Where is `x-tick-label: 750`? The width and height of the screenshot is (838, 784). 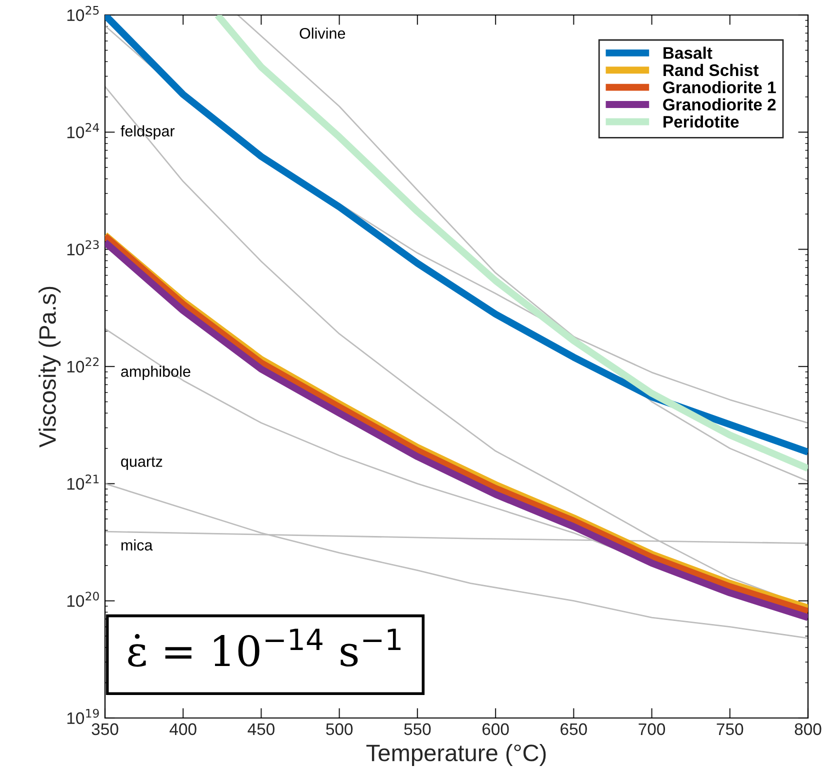 x-tick-label: 750 is located at coordinates (730, 729).